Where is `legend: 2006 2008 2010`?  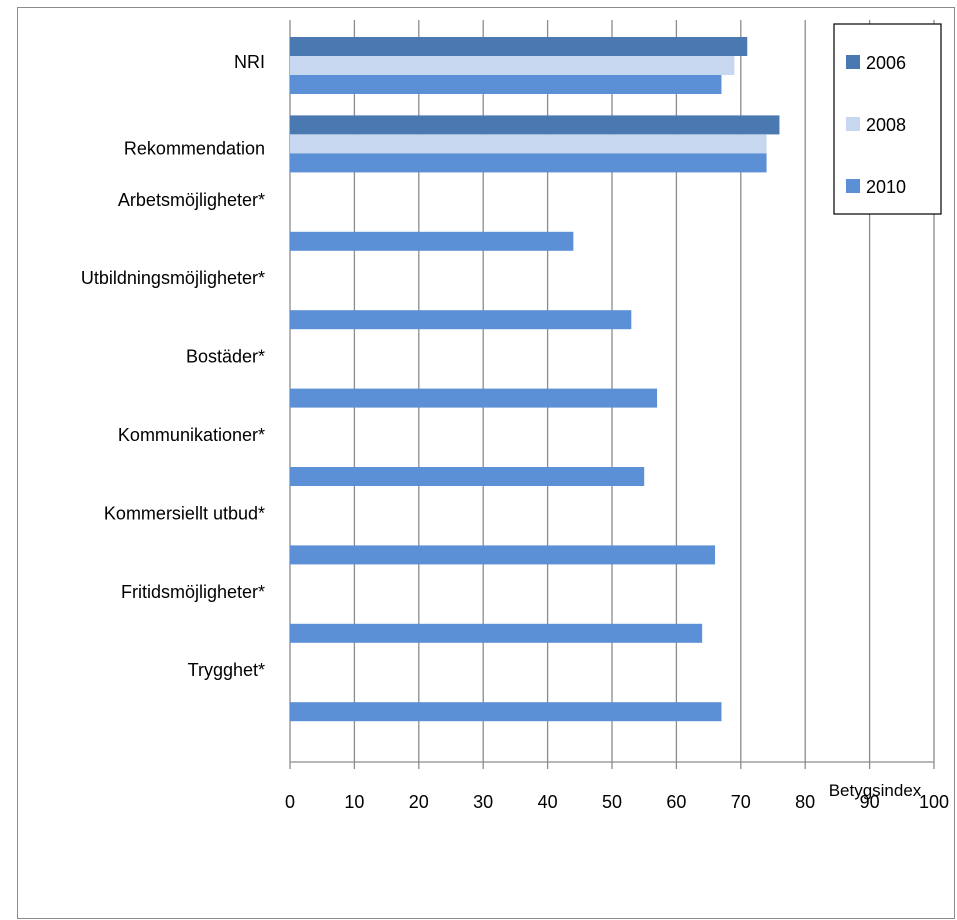
legend: 2006 2008 2010 is located at coordinates (887, 119).